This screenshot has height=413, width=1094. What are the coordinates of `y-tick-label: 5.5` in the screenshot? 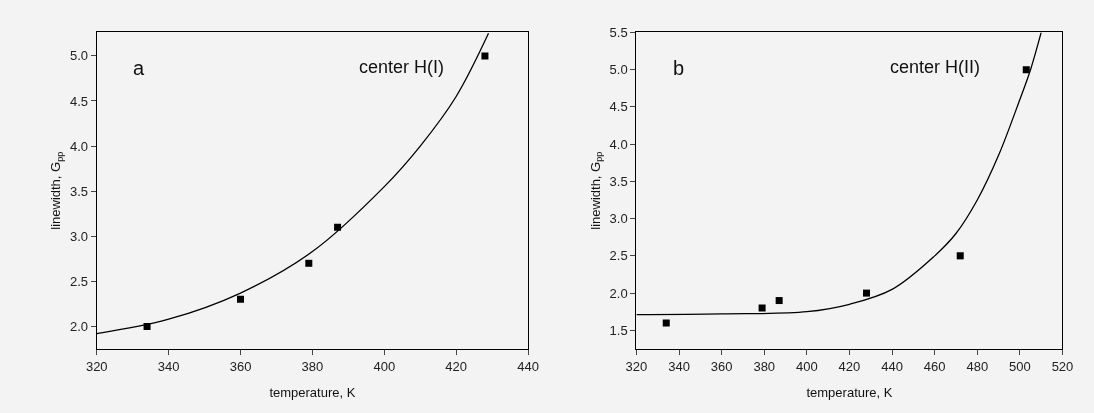 It's located at (618, 32).